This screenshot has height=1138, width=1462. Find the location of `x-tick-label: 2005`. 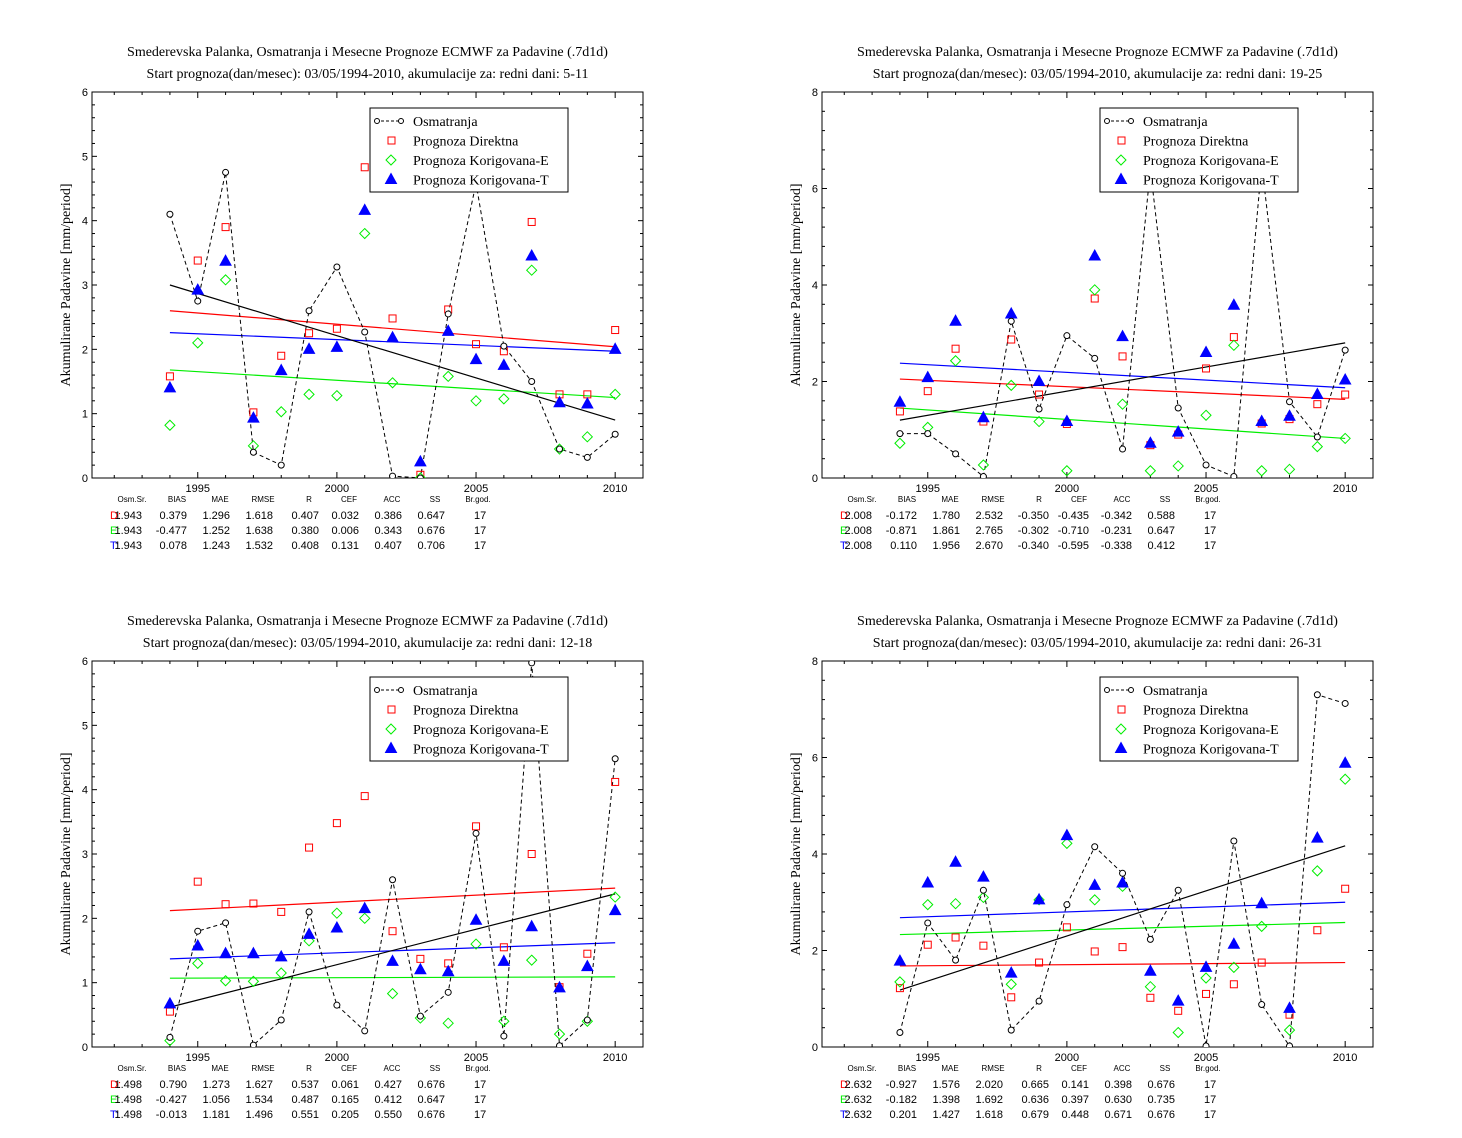

x-tick-label: 2005 is located at coordinates (1206, 489).